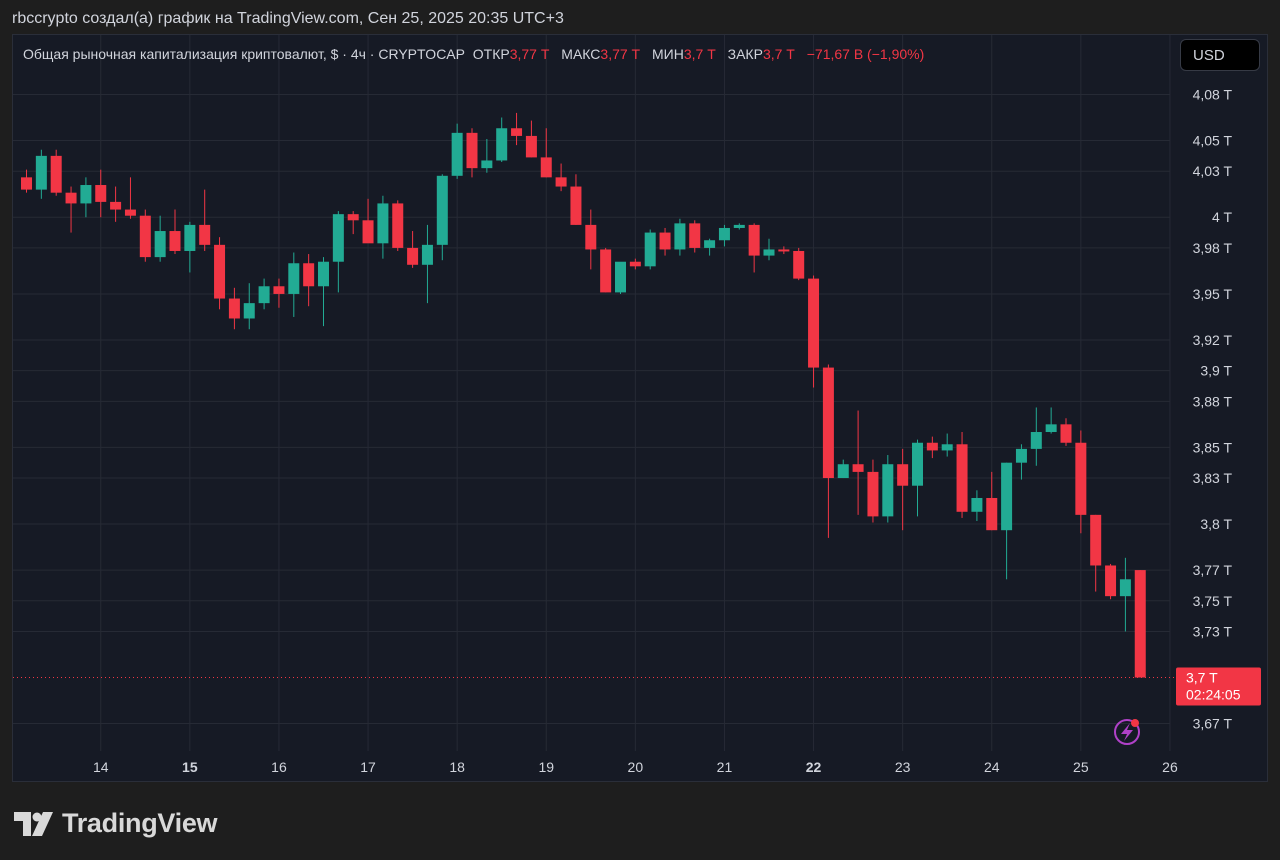  What do you see at coordinates (1127, 732) in the screenshot?
I see `flash-icon` at bounding box center [1127, 732].